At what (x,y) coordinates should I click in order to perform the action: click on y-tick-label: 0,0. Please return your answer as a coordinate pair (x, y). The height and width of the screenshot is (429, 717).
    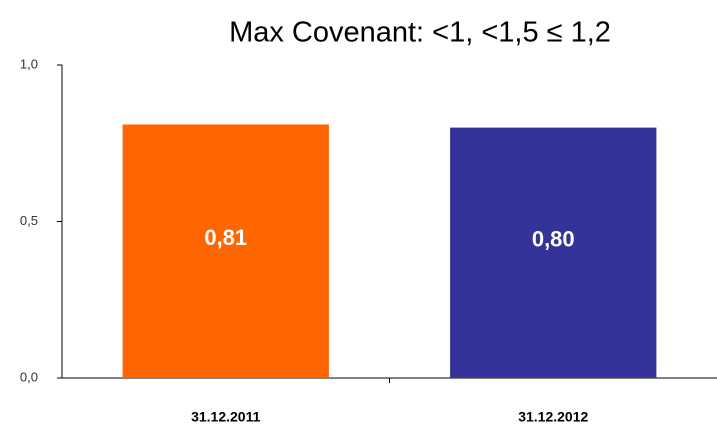
    Looking at the image, I should click on (29, 376).